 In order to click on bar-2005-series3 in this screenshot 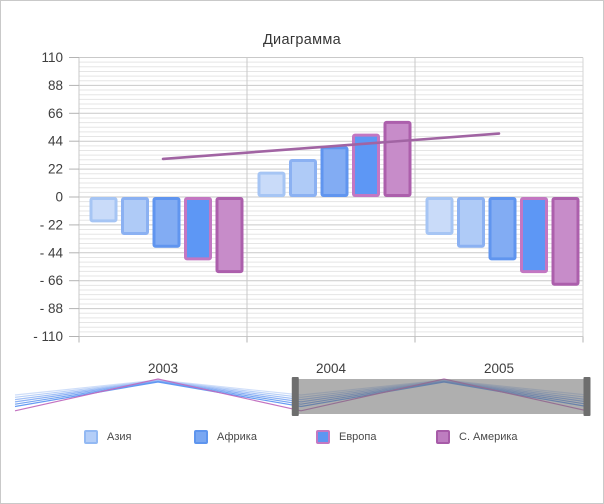, I will do `click(502, 229)`.